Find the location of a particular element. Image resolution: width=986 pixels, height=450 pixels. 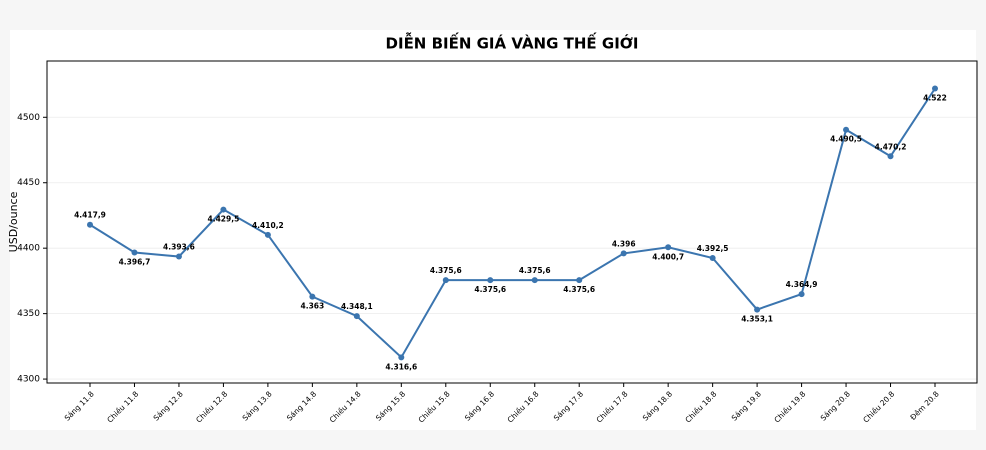

value-label: 4.396,7 is located at coordinates (135, 261).